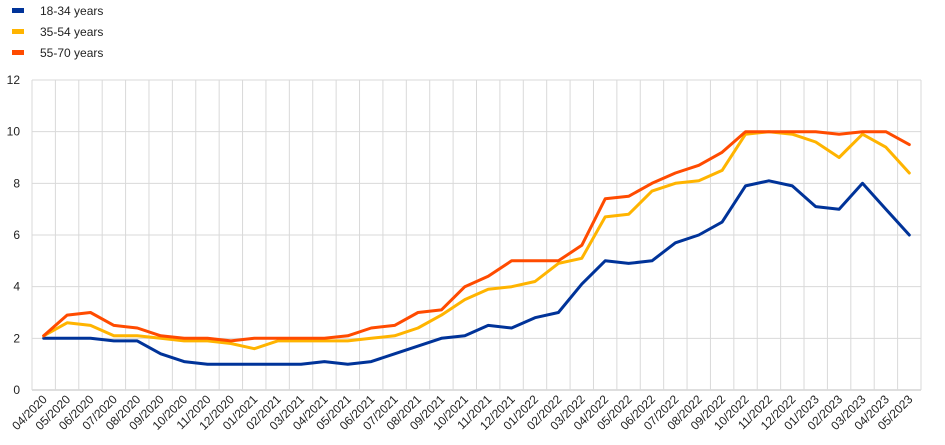 Image resolution: width=945 pixels, height=445 pixels. I want to click on legend-item: 35-54 years, so click(57, 31).